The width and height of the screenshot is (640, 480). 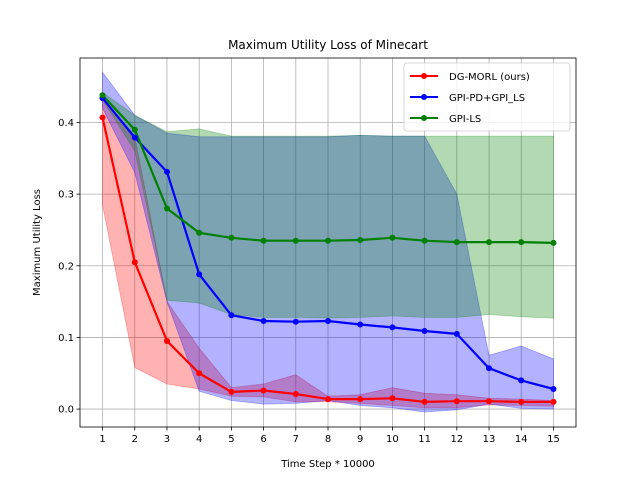 What do you see at coordinates (392, 439) in the screenshot?
I see `x-tick-label: 10` at bounding box center [392, 439].